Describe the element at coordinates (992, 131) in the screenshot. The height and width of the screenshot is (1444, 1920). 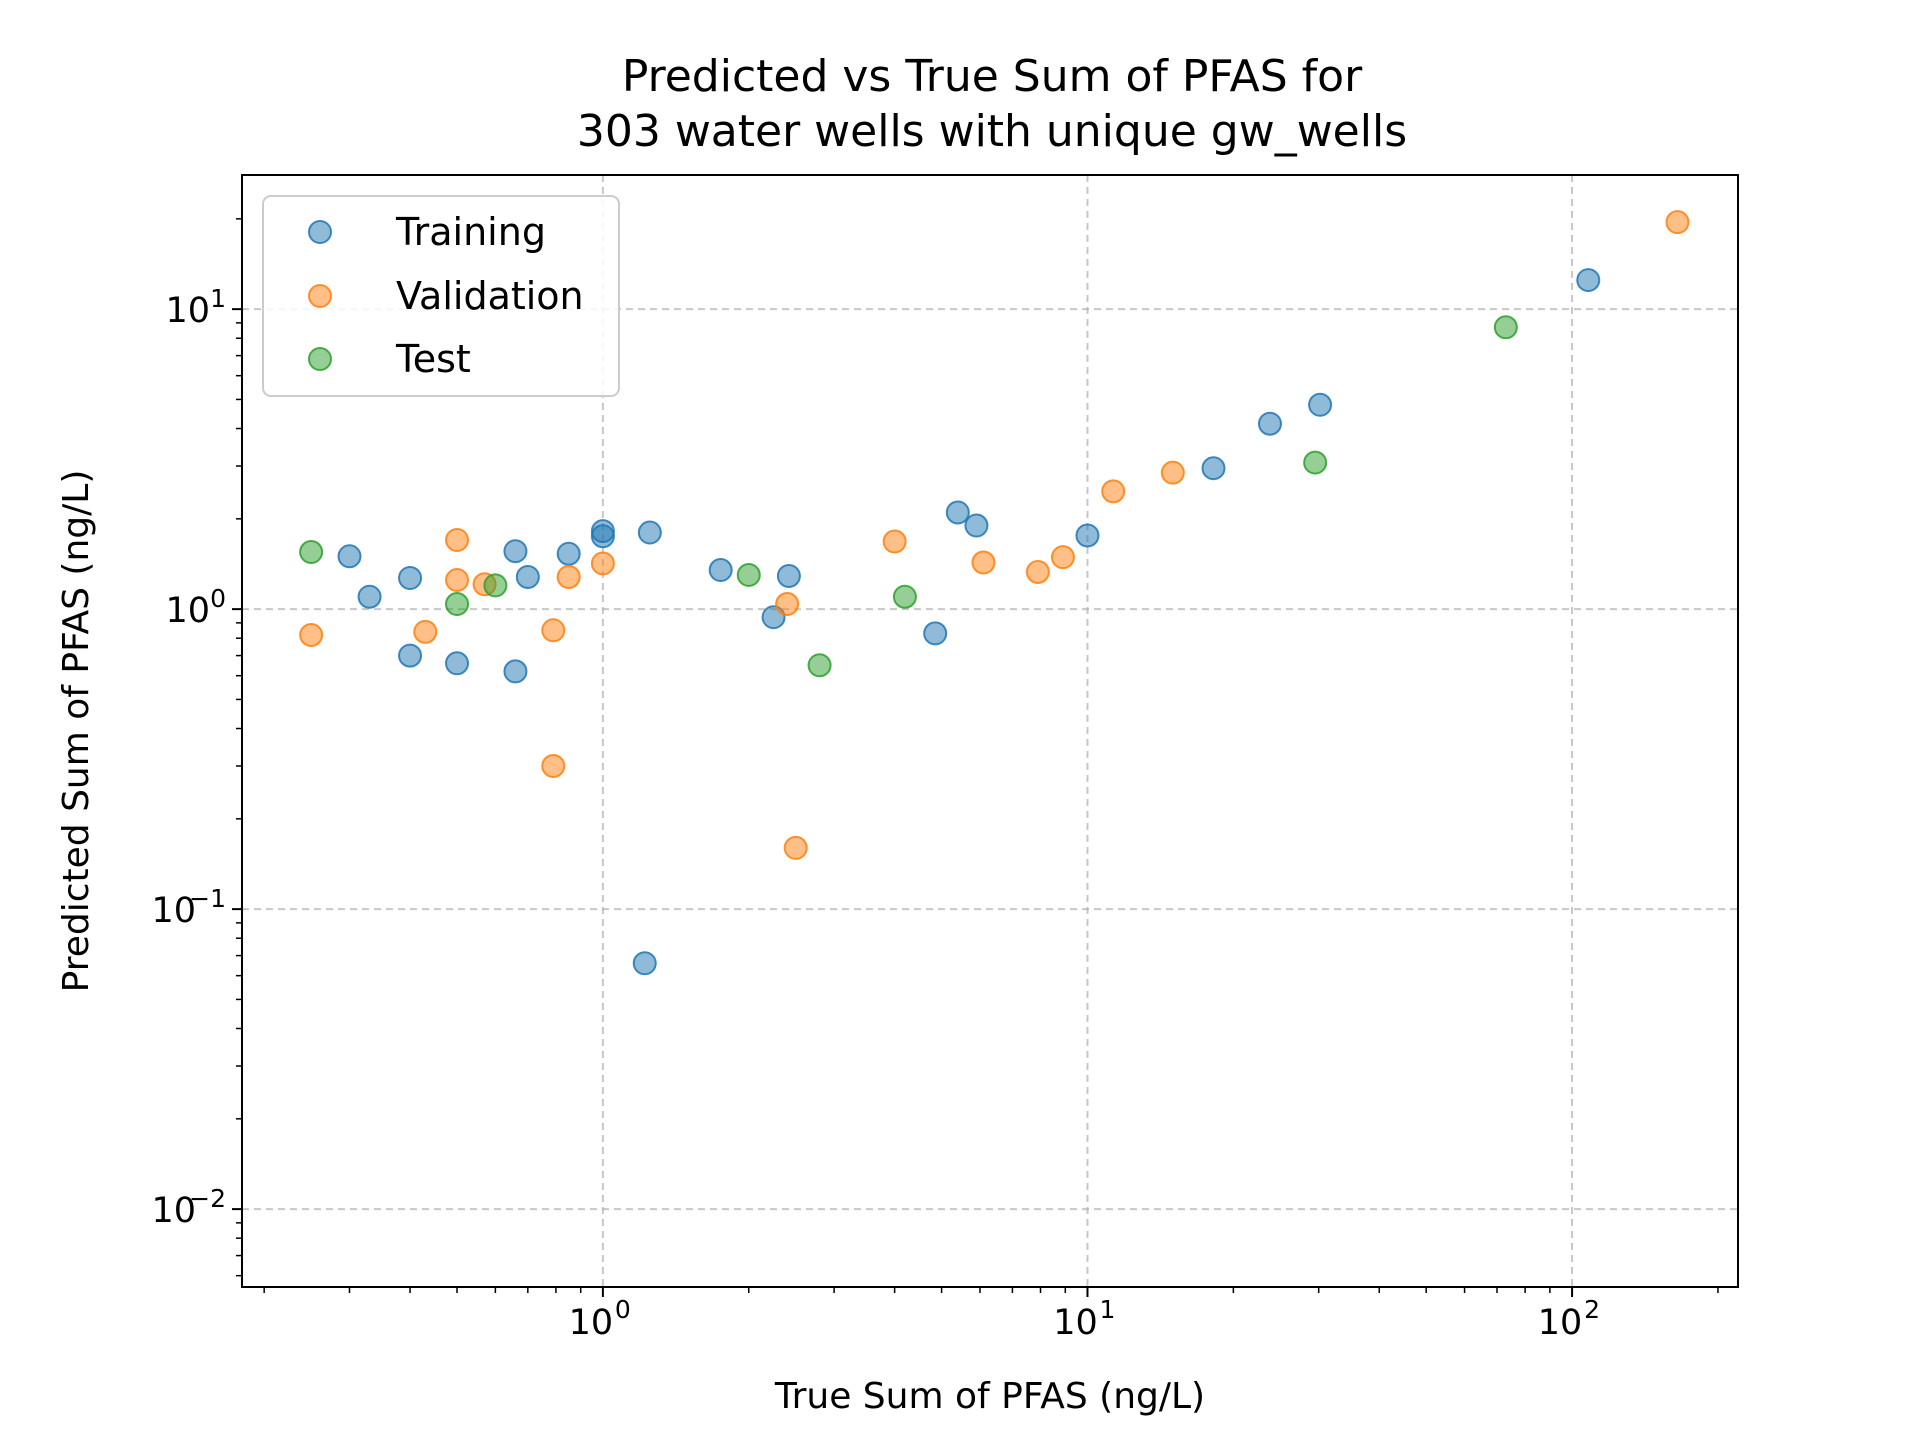
I see `chart-title-line-2: 303 water wells with unique gw_wells` at that location.